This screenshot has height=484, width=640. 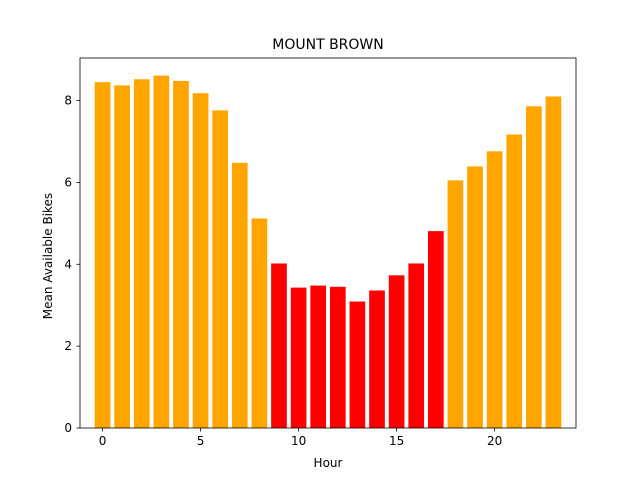 I want to click on y-axis-label: Mean Available Bikes, so click(x=48, y=256).